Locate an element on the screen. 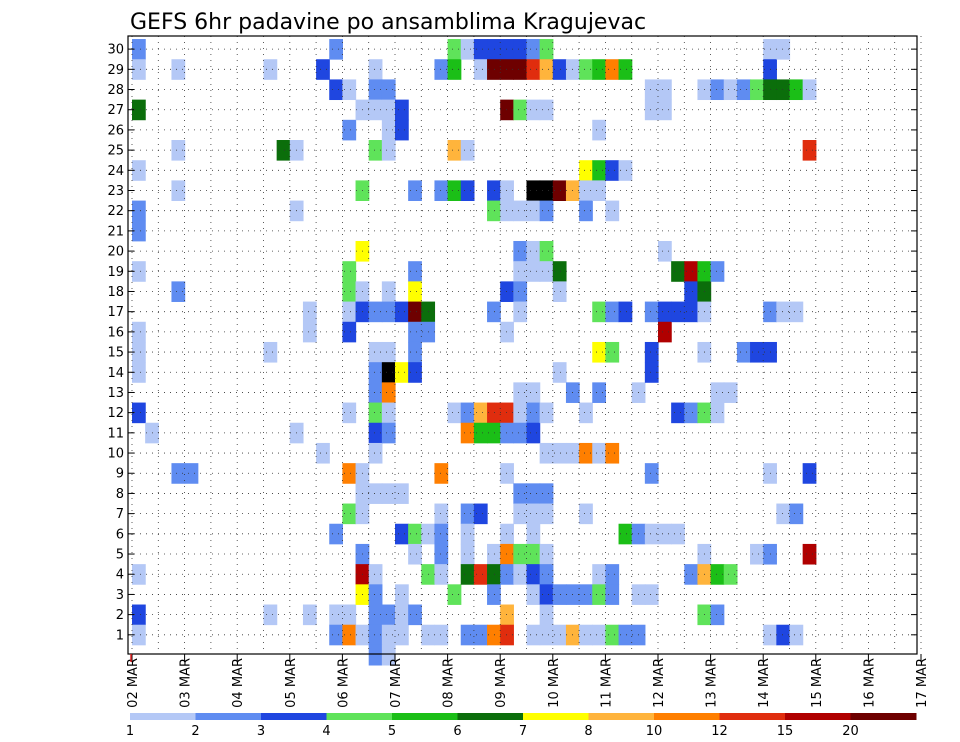 The image size is (960, 742). x-tick-label: 13 MAR is located at coordinates (712, 683).